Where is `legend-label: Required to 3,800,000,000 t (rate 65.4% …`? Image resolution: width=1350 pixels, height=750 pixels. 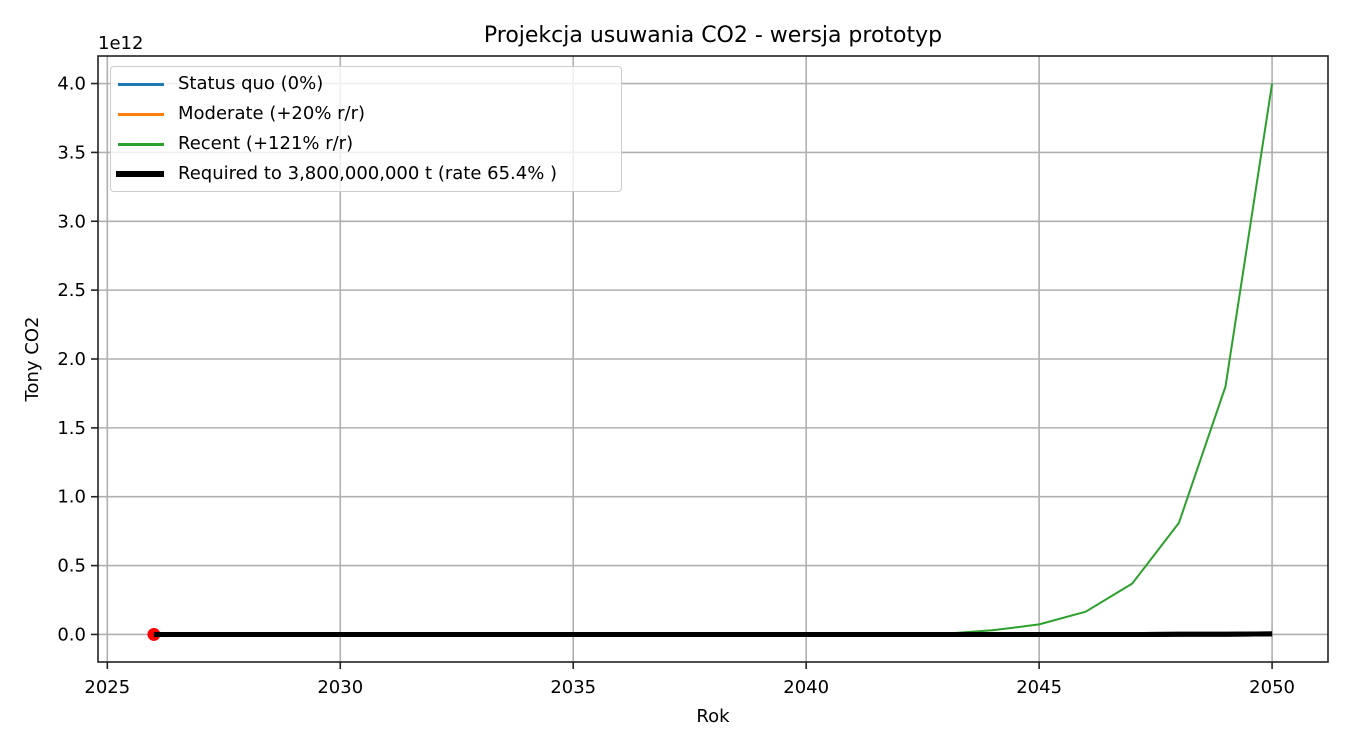
legend-label: Required to 3,800,000,000 t (rate 65.4% … is located at coordinates (368, 173).